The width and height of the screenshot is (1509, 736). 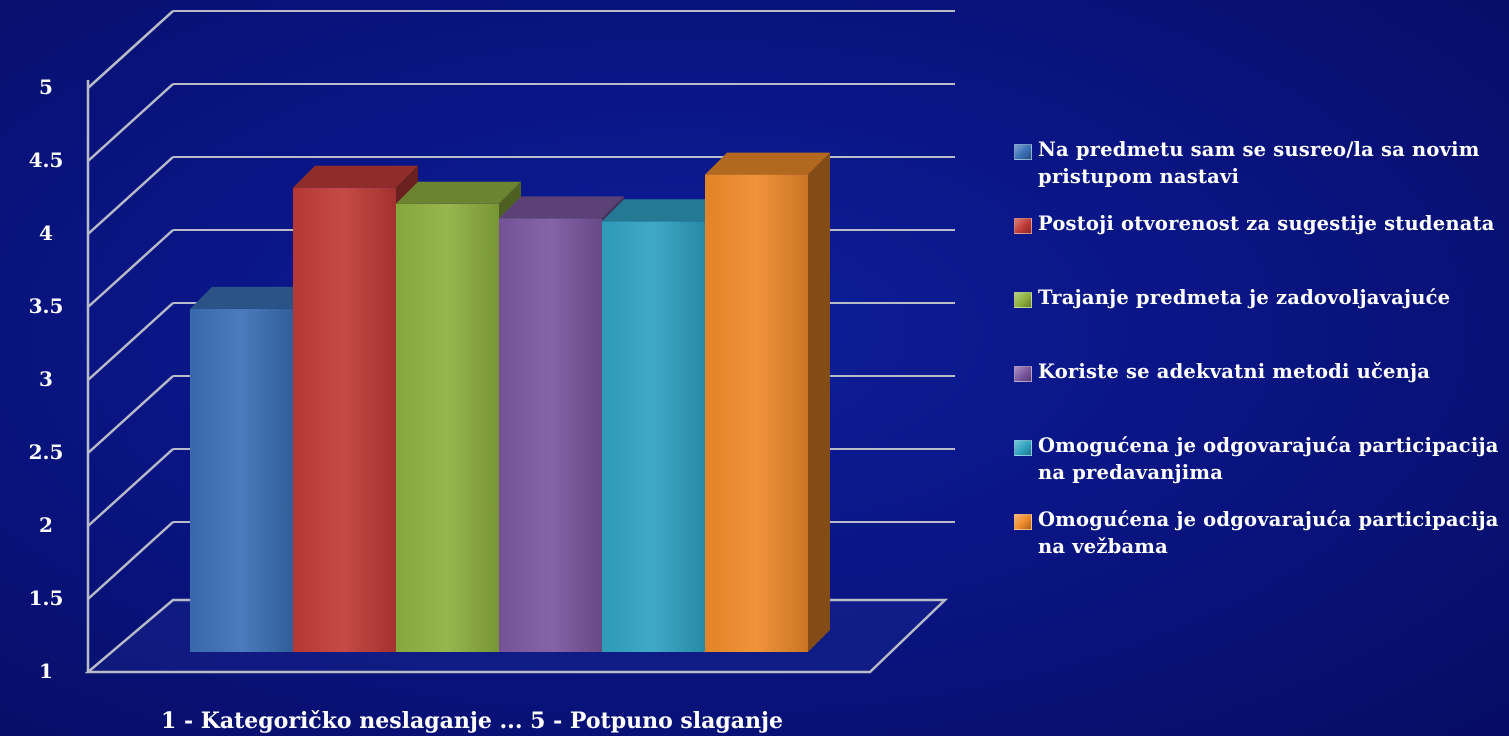 I want to click on y-tick-label: 1.5, so click(x=46, y=598).